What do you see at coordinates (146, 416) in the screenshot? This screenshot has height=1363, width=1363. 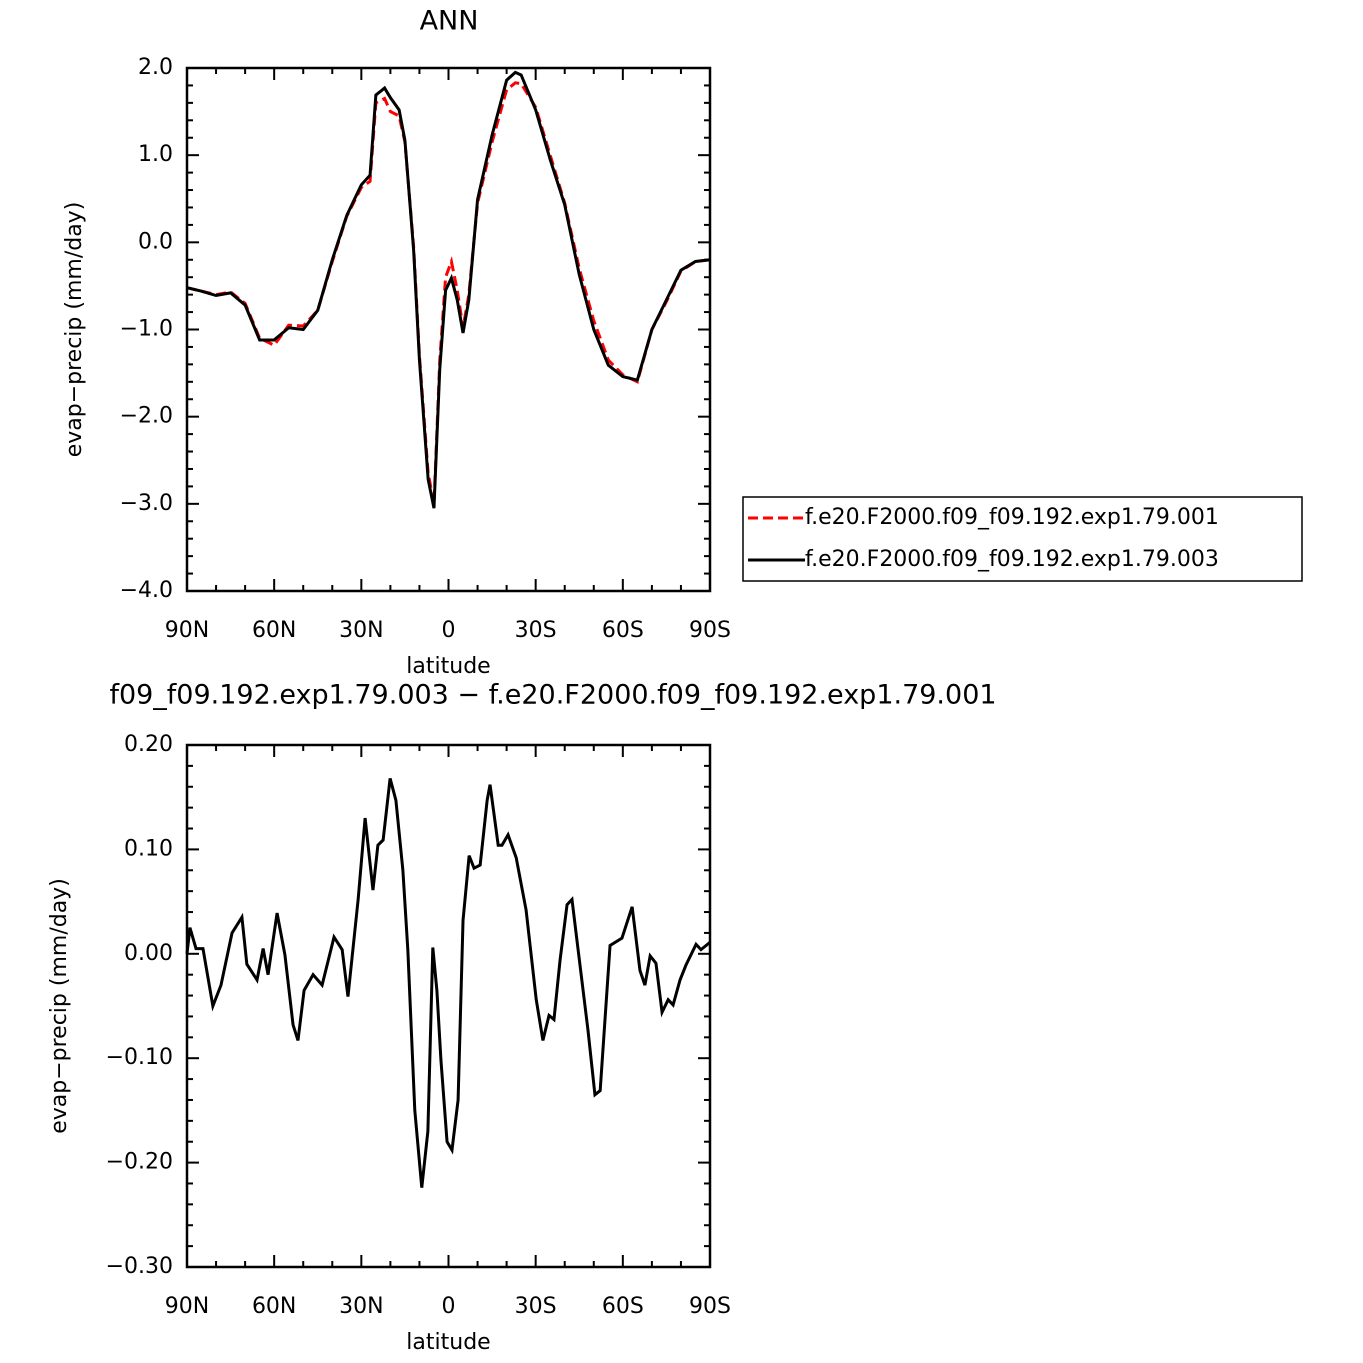 I see `y-tick-label: −2.0` at bounding box center [146, 416].